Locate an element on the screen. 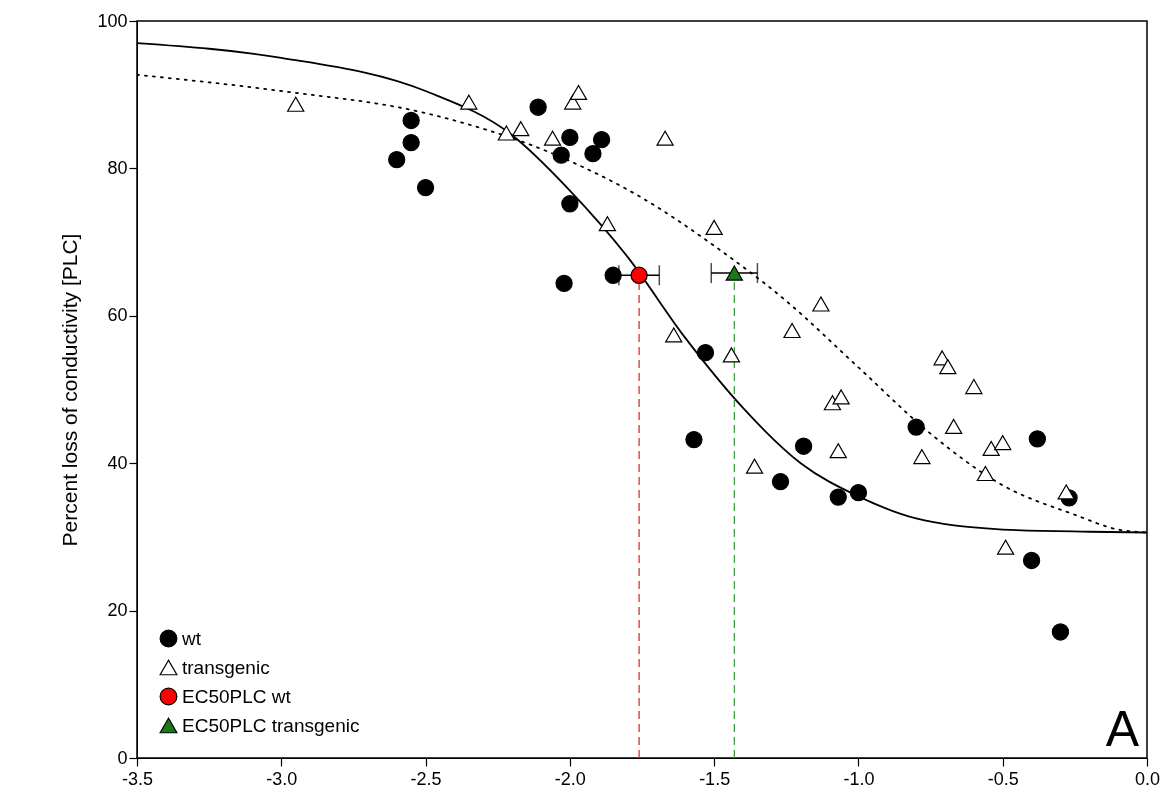 The image size is (1170, 810). legend-label: EC50PLC wt is located at coordinates (237, 696).